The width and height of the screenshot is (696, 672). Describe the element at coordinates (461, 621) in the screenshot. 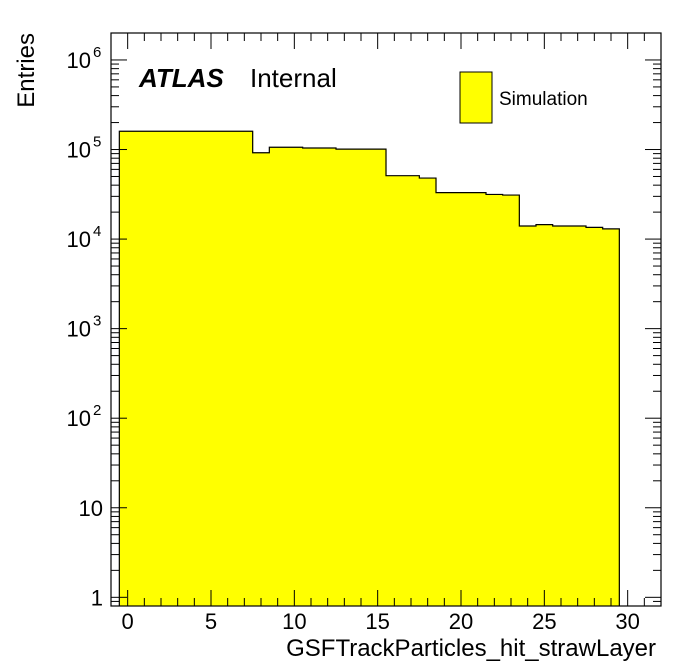

I see `x-tick-label: 20` at that location.